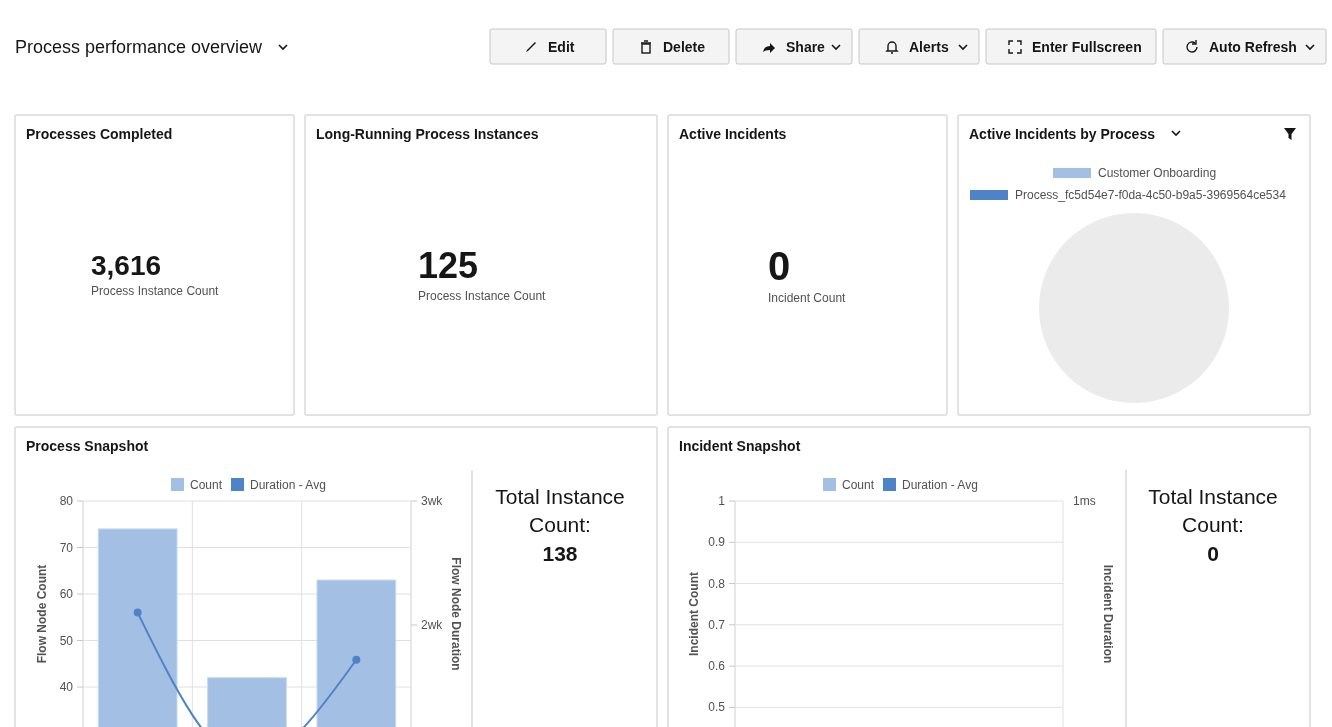 Image resolution: width=1332 pixels, height=727 pixels. What do you see at coordinates (1157, 173) in the screenshot?
I see `category-label: Customer Onboarding` at bounding box center [1157, 173].